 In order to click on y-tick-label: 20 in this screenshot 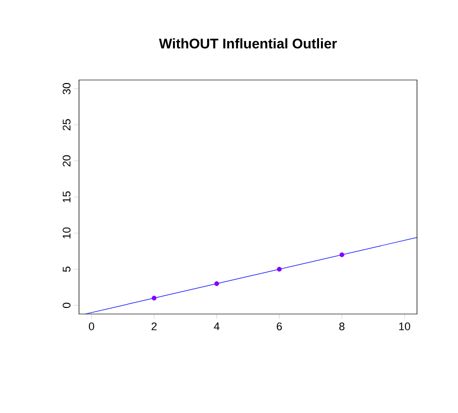, I will do `click(66, 160)`.